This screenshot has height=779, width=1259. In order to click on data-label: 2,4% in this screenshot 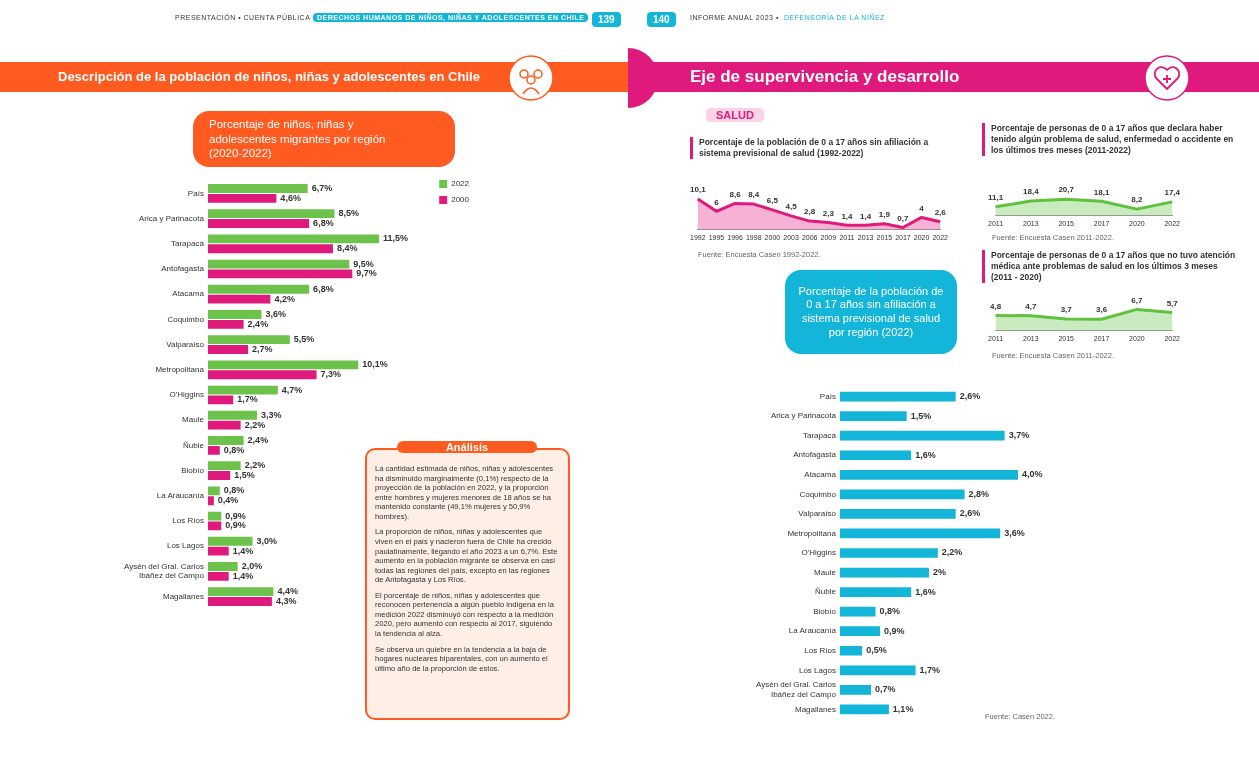, I will do `click(258, 439)`.